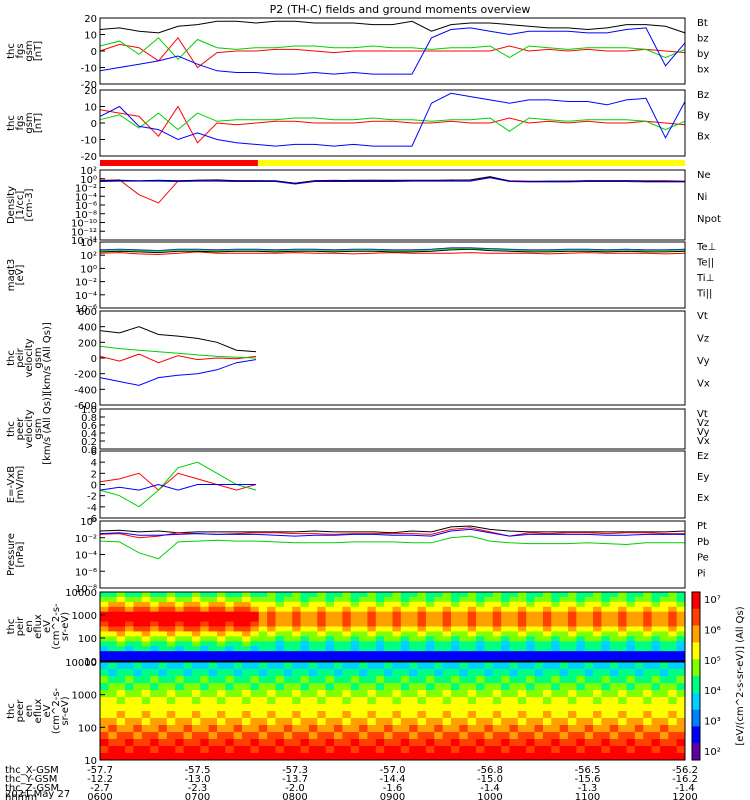 The height and width of the screenshot is (800, 750). Describe the element at coordinates (392, 484) in the screenshot. I see `panel-frame` at that location.